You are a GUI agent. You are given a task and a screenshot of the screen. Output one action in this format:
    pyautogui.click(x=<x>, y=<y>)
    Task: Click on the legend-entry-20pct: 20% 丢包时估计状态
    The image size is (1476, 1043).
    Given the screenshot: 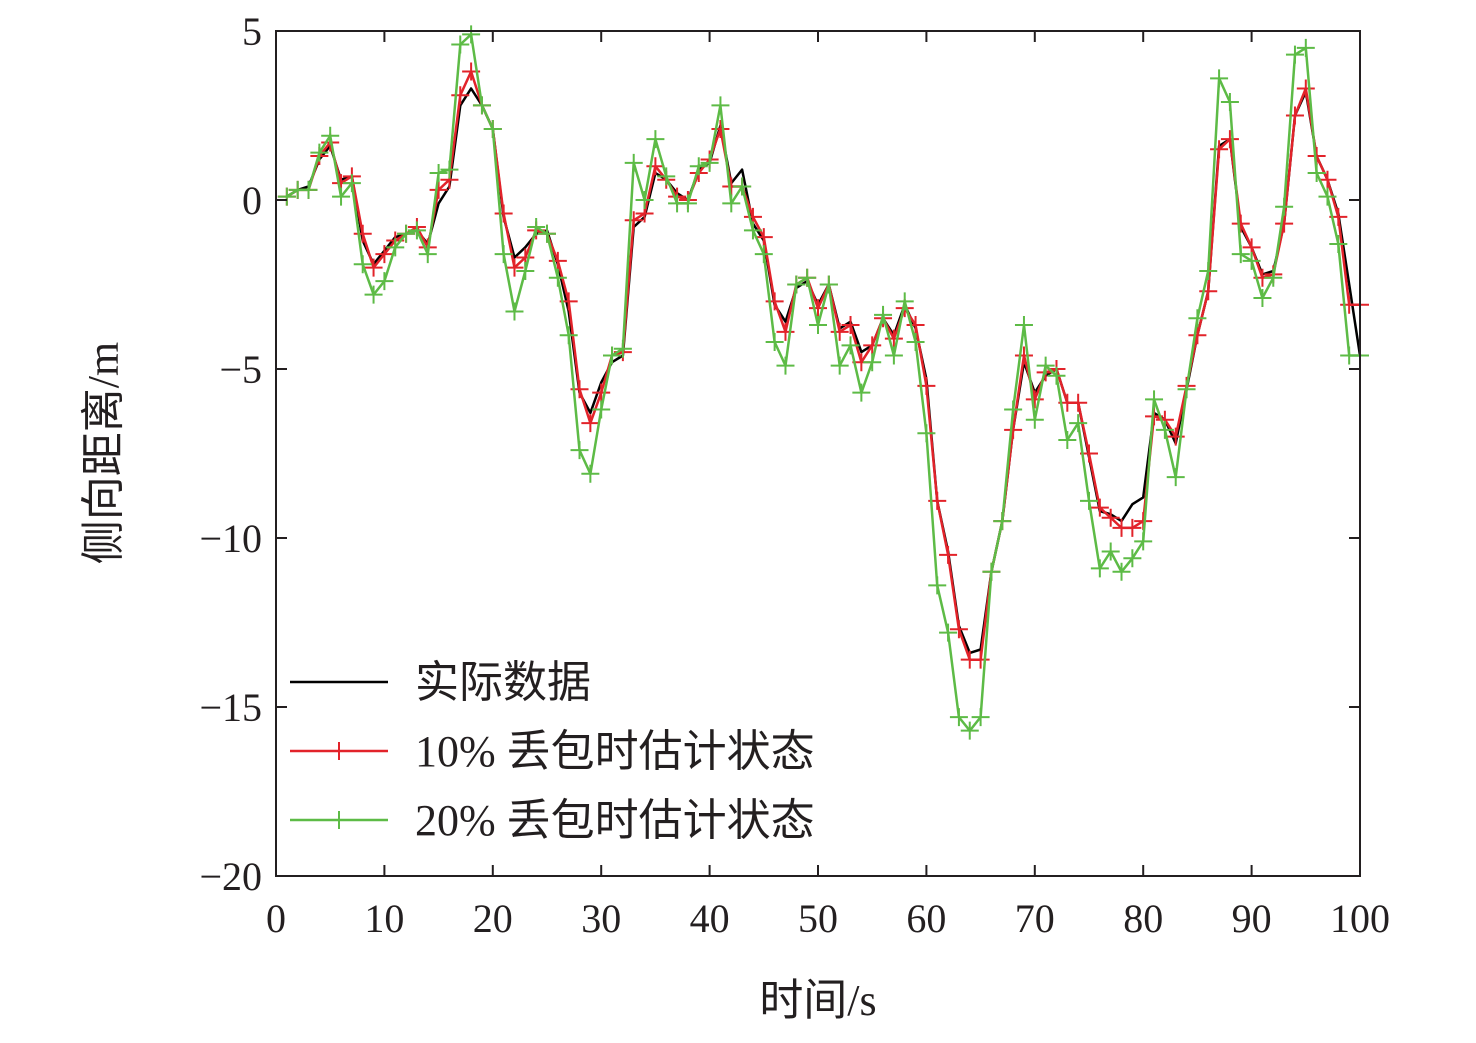 What is the action you would take?
    pyautogui.click(x=552, y=820)
    